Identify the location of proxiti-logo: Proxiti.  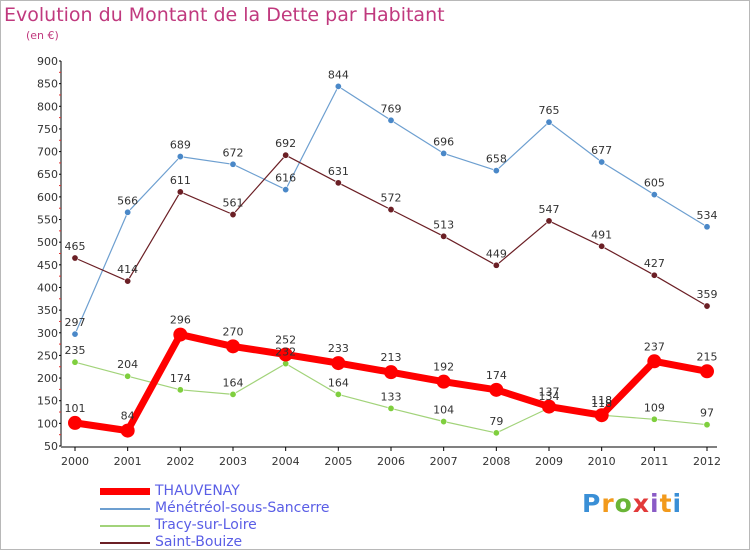
(632, 503).